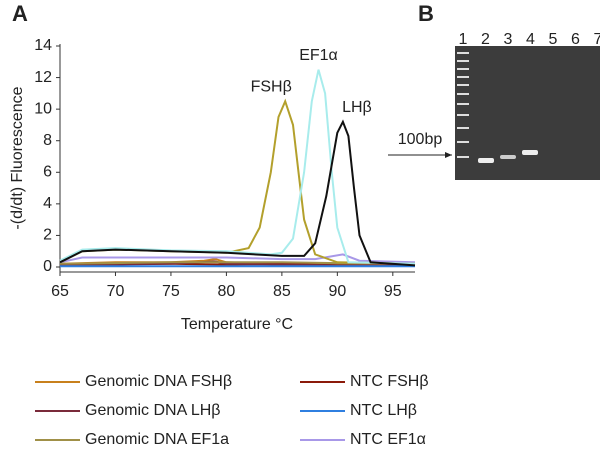 The height and width of the screenshot is (450, 600). Describe the element at coordinates (20, 13) in the screenshot. I see `panel-label: A` at that location.